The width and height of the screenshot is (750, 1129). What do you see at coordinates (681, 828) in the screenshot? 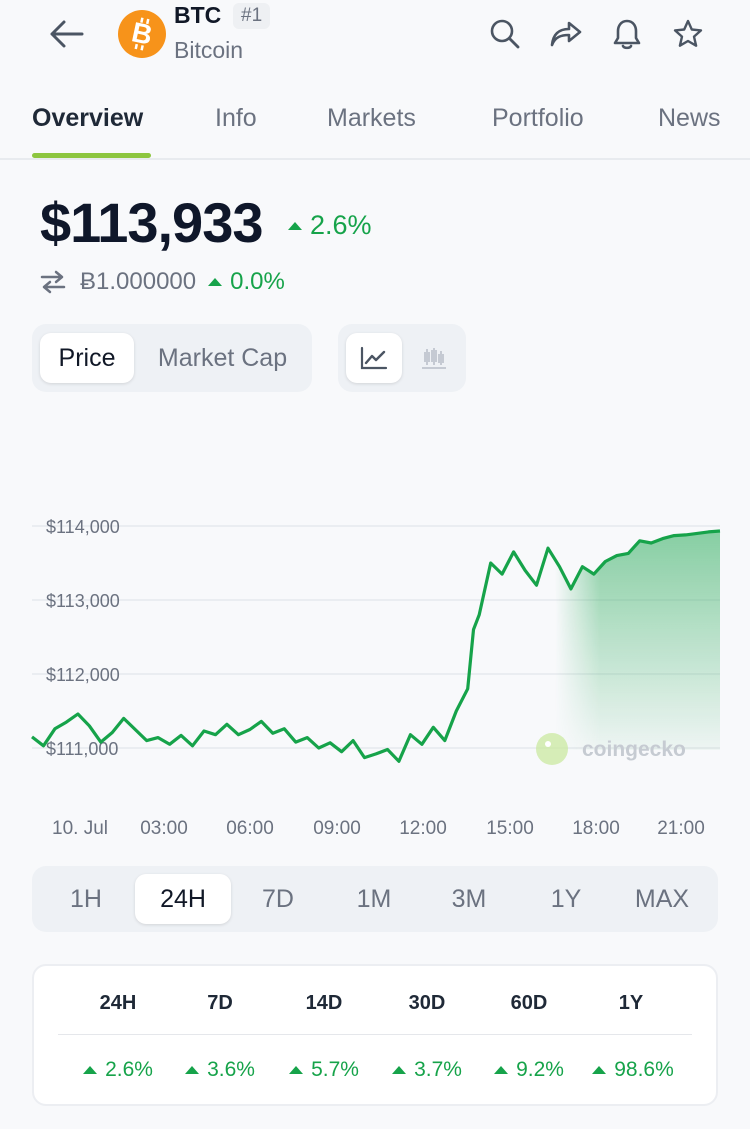
I see `x-tick-label: 21:00` at bounding box center [681, 828].